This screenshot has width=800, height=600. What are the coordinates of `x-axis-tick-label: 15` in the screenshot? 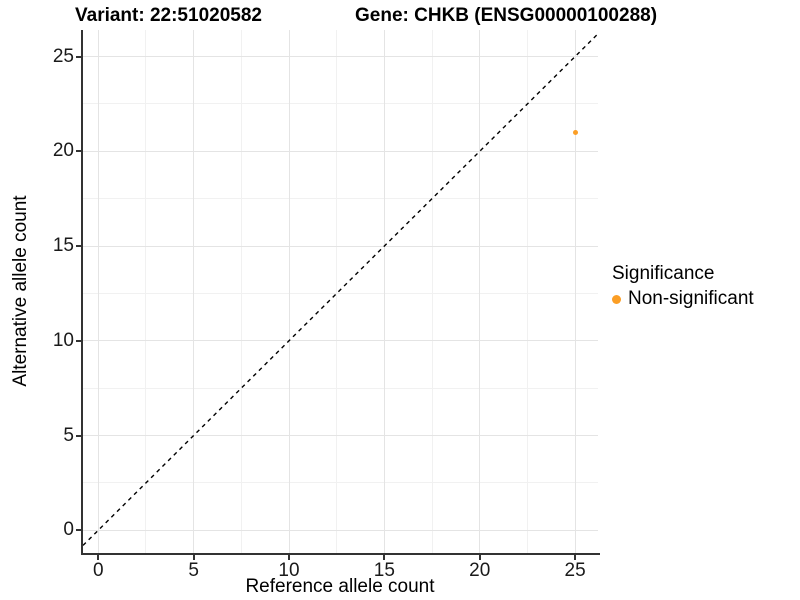 It's located at (384, 570).